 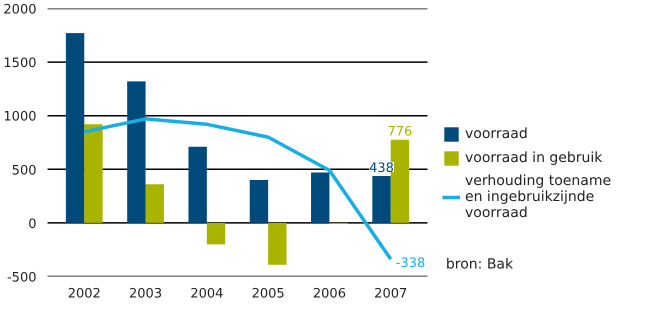 What do you see at coordinates (391, 294) in the screenshot?
I see `x-tick-label: 2007` at bounding box center [391, 294].